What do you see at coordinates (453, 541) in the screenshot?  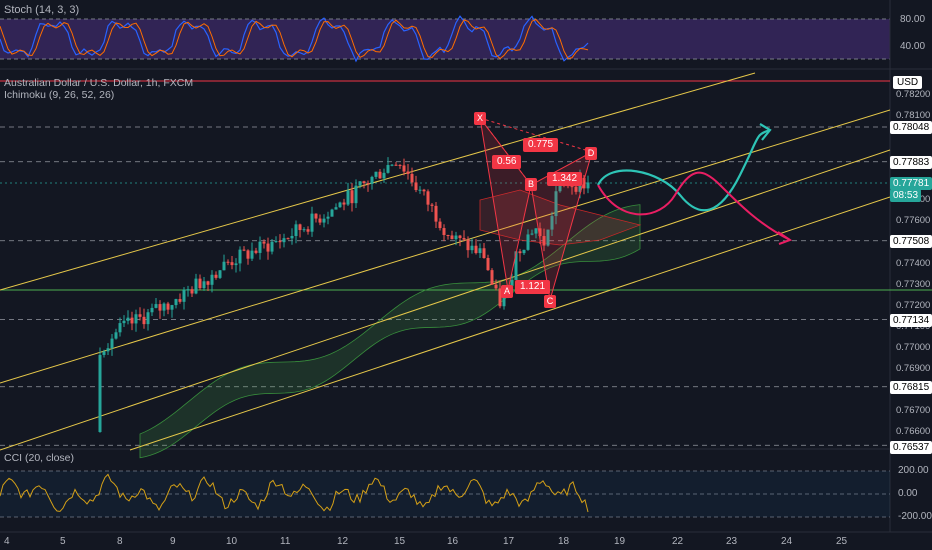 I see `time-label: 16` at bounding box center [453, 541].